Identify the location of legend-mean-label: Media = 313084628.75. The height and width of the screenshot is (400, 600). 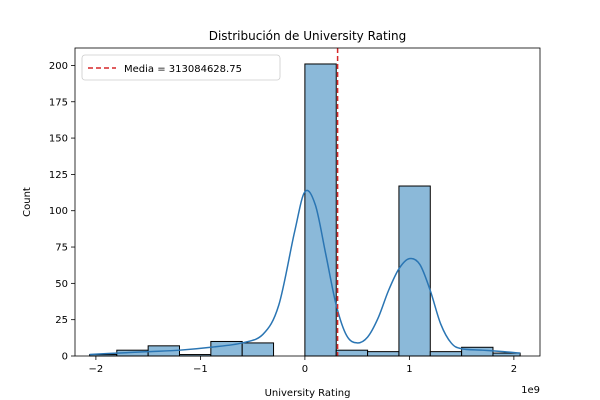
(183, 69).